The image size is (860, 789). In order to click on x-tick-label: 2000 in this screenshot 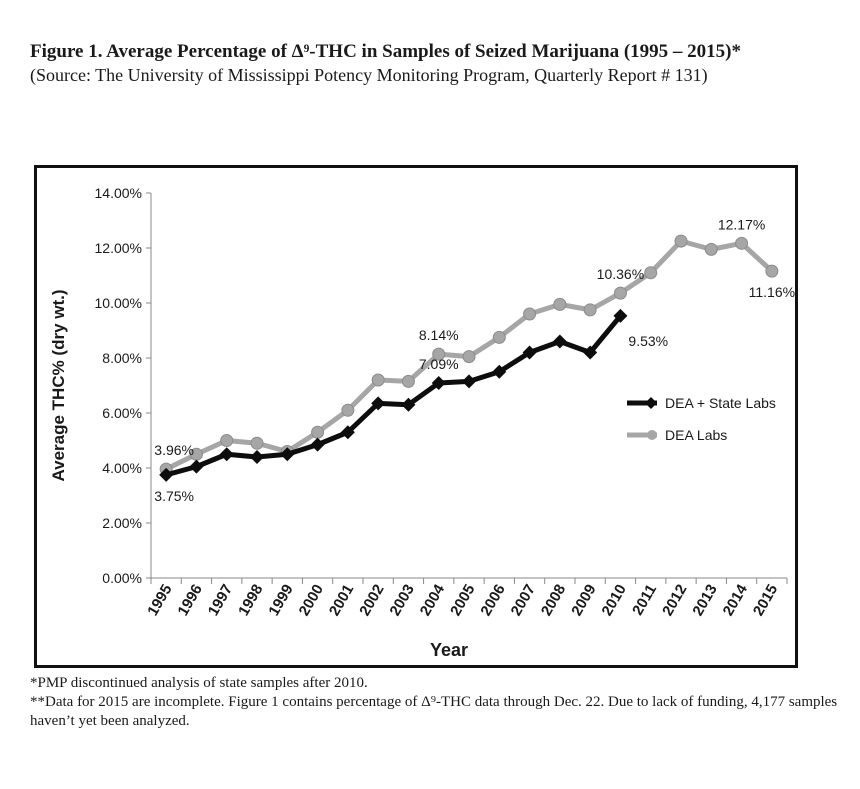, I will do `click(311, 600)`.